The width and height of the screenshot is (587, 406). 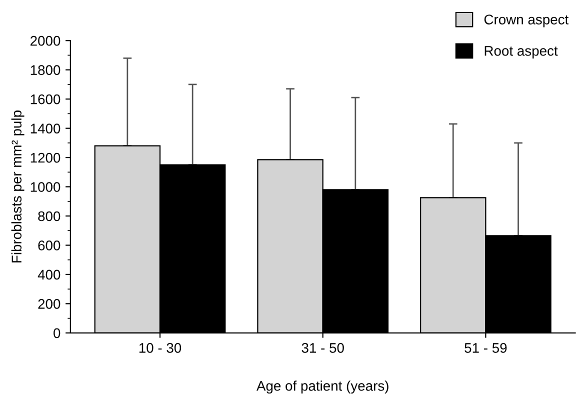 What do you see at coordinates (45, 157) in the screenshot?
I see `y-tick-label: 1200` at bounding box center [45, 157].